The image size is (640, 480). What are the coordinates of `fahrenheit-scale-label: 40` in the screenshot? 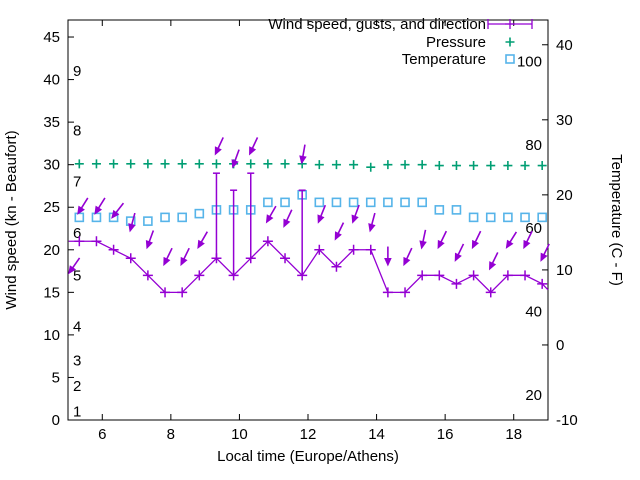 It's located at (533, 312).